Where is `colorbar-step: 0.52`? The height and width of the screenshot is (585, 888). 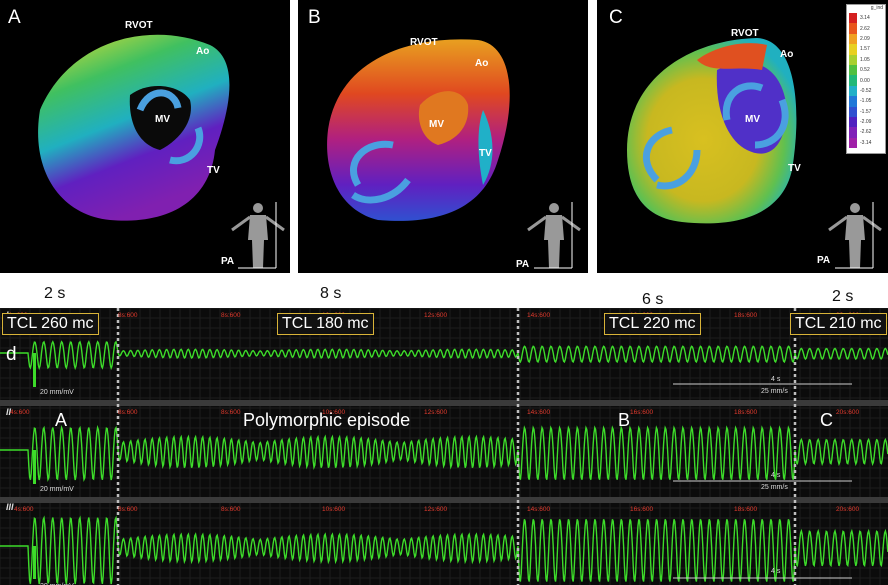 colorbar-step: 0.52 is located at coordinates (866, 70).